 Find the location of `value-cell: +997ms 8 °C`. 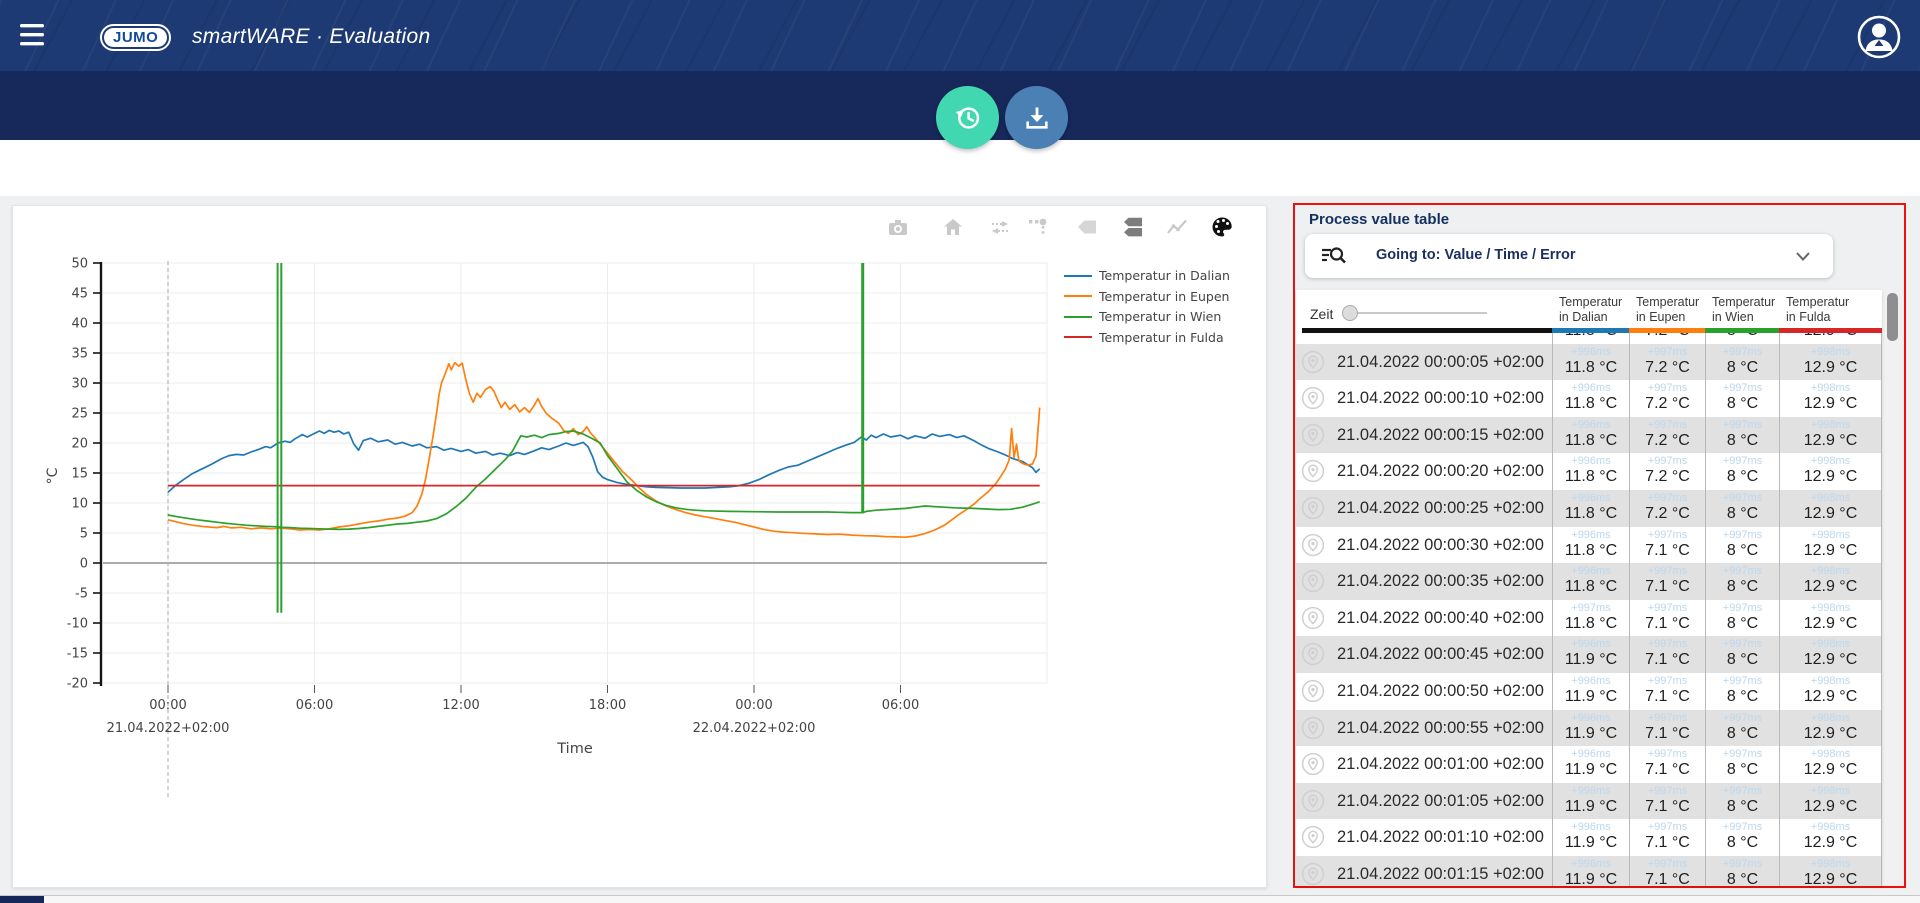

value-cell: +997ms 8 °C is located at coordinates (1742, 398).